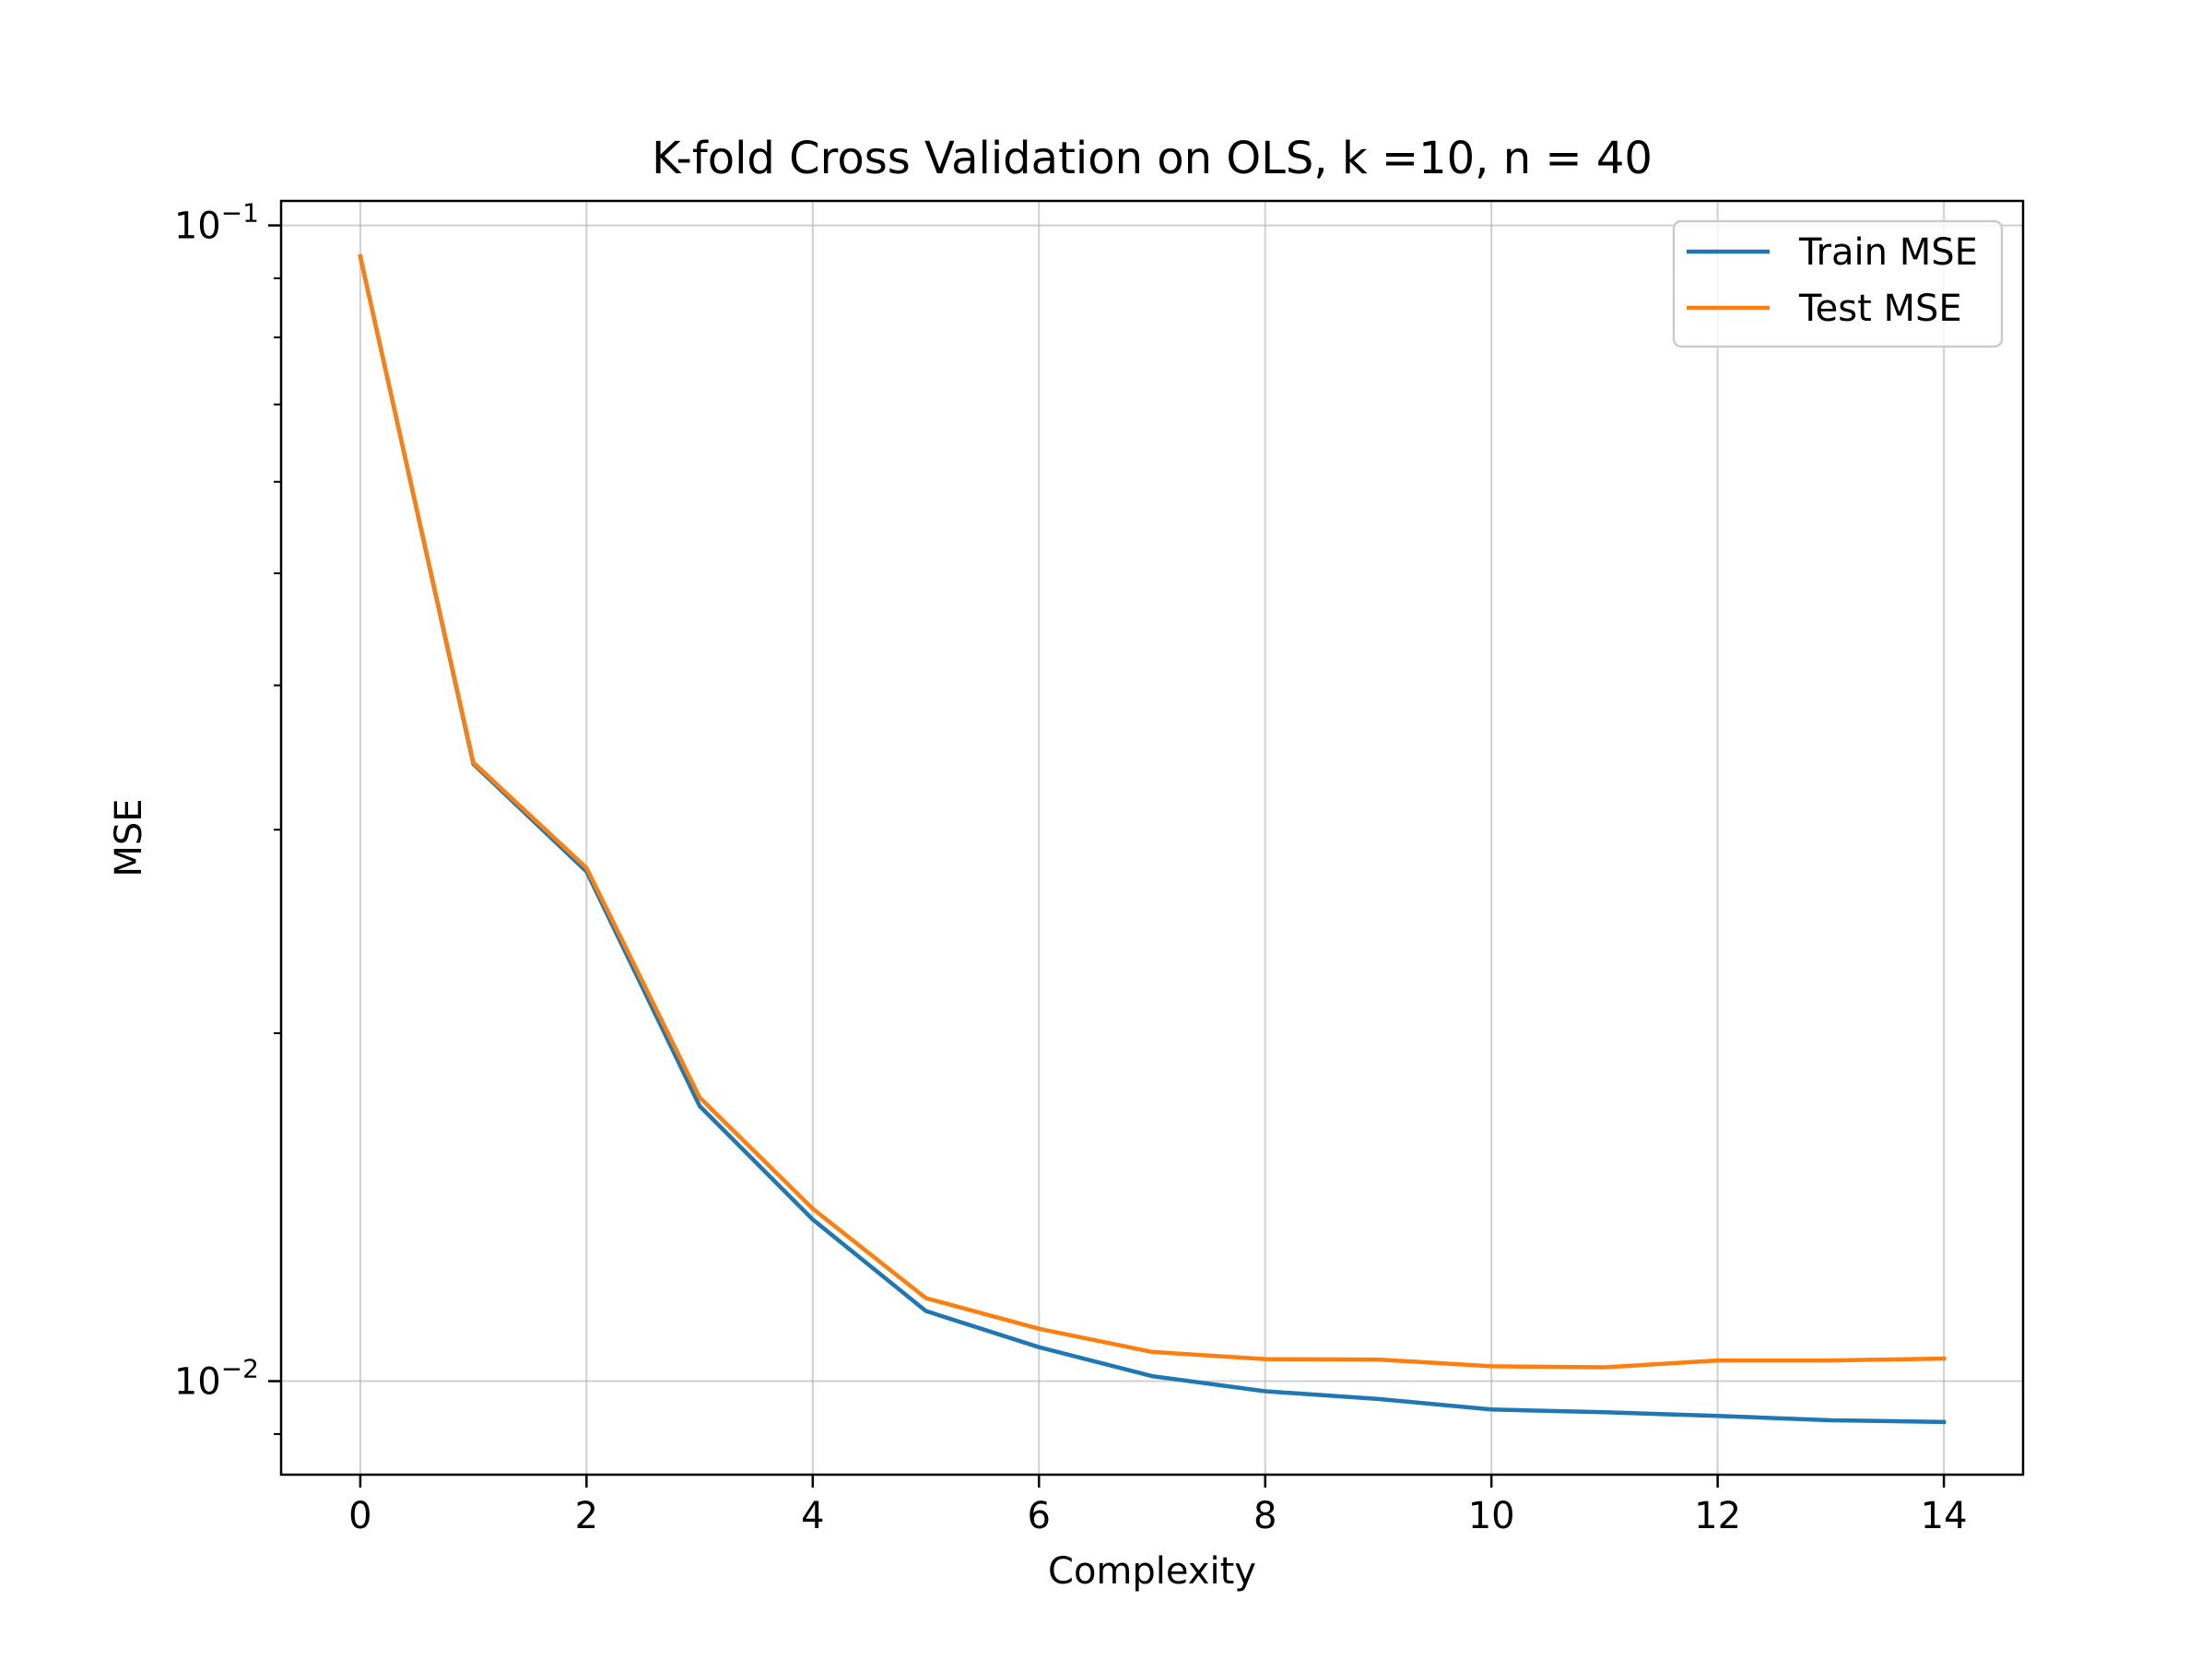 The width and height of the screenshot is (2212, 1659). Describe the element at coordinates (1838, 283) in the screenshot. I see `legend: Train MSE Test MSE` at that location.